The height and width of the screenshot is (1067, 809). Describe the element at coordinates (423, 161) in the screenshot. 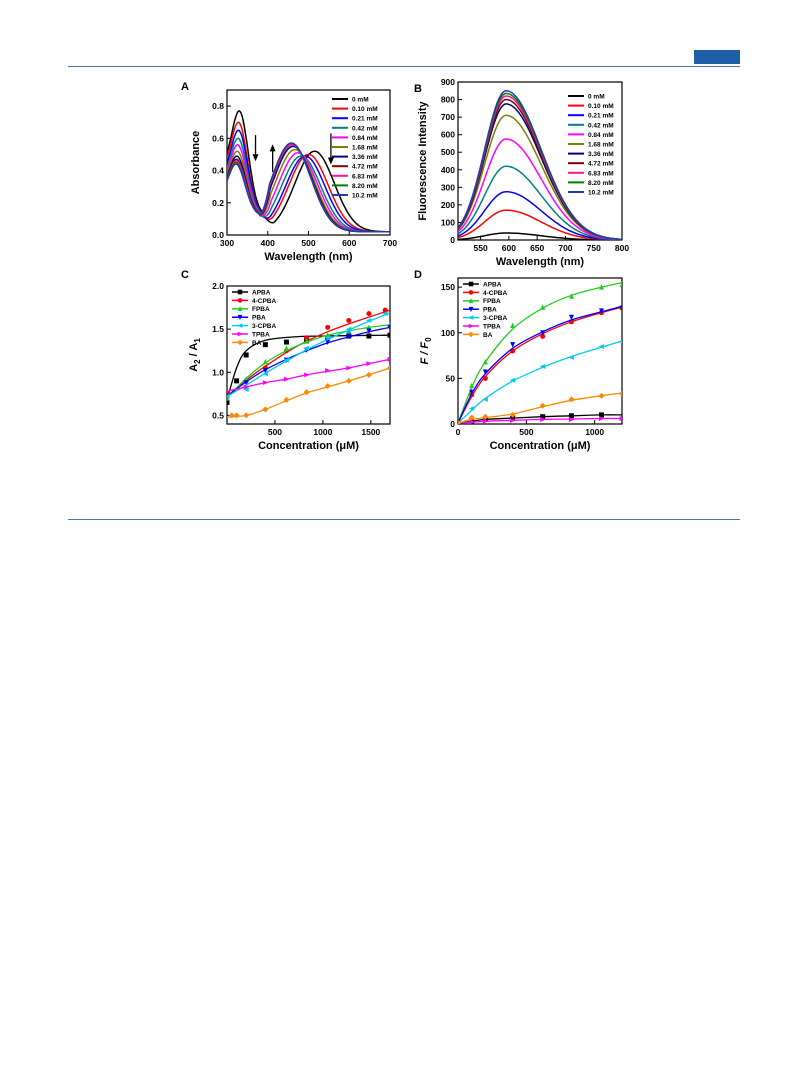

I see `y-axis-label: Fluorescence Intensity` at that location.